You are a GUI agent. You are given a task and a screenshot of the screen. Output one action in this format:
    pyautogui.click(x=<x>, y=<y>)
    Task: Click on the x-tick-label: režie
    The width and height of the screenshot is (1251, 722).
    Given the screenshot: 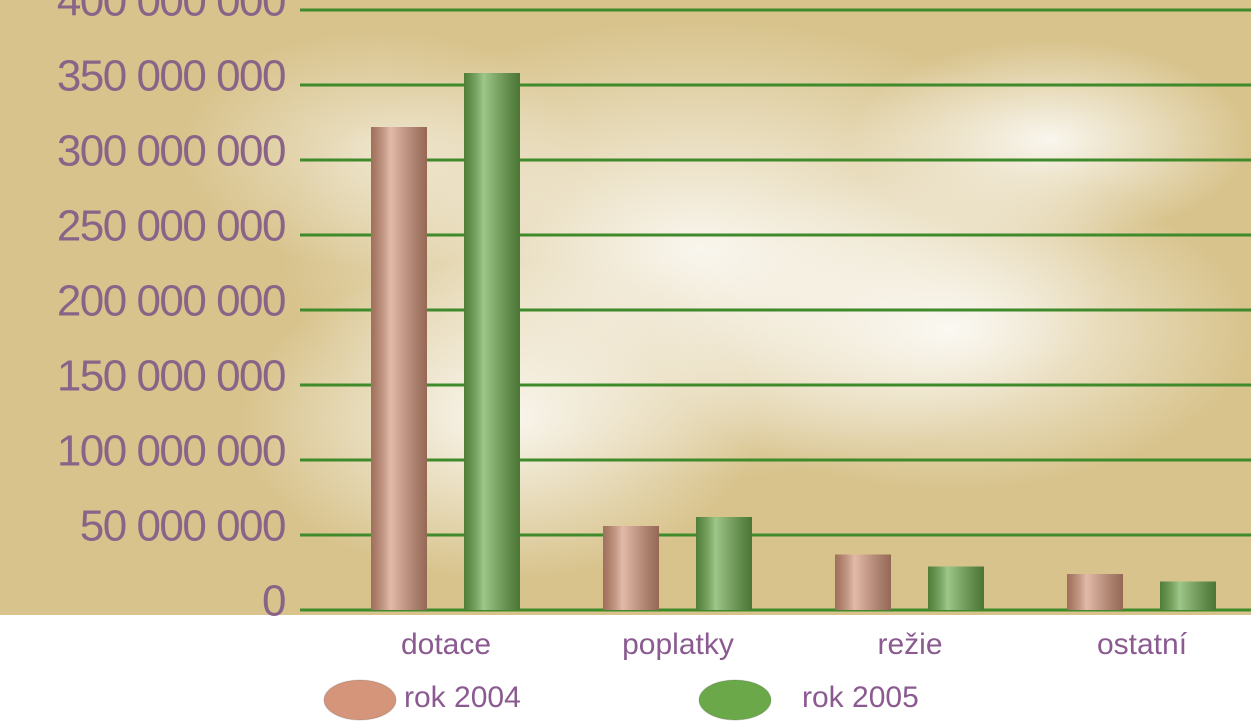 What is the action you would take?
    pyautogui.click(x=909, y=644)
    